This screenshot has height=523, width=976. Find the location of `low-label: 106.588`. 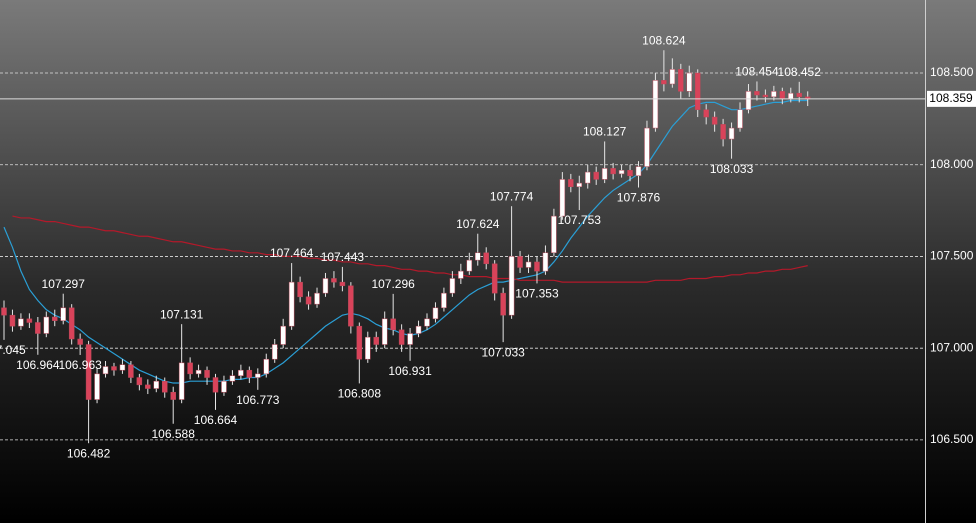

low-label: 106.588 is located at coordinates (174, 434).